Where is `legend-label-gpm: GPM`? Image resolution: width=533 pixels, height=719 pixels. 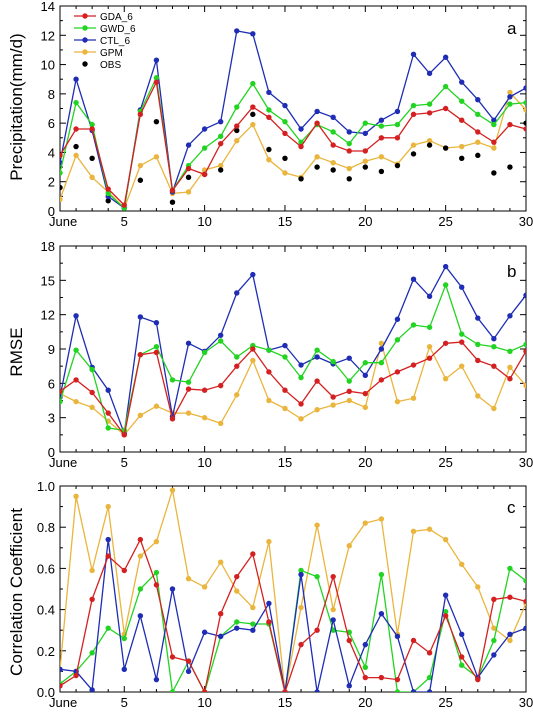 legend-label-gpm: GPM is located at coordinates (111, 53).